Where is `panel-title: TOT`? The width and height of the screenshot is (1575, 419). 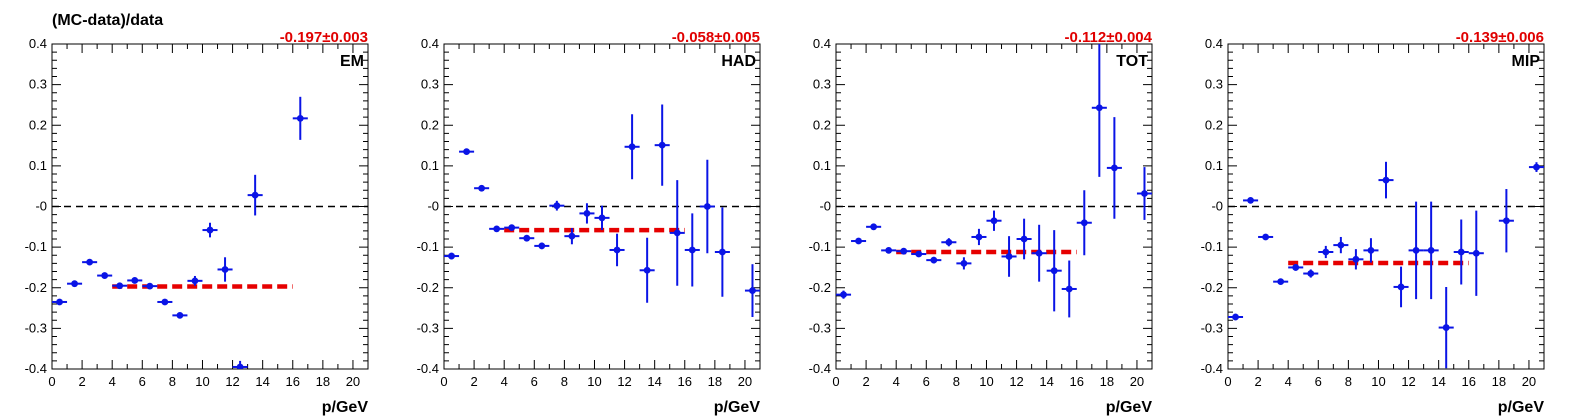 panel-title: TOT is located at coordinates (1132, 61).